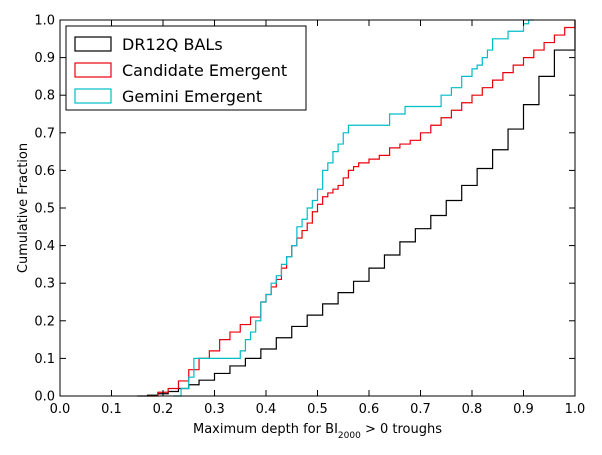 The height and width of the screenshot is (455, 602). What do you see at coordinates (369, 409) in the screenshot?
I see `x-tick-label: 0.6` at bounding box center [369, 409].